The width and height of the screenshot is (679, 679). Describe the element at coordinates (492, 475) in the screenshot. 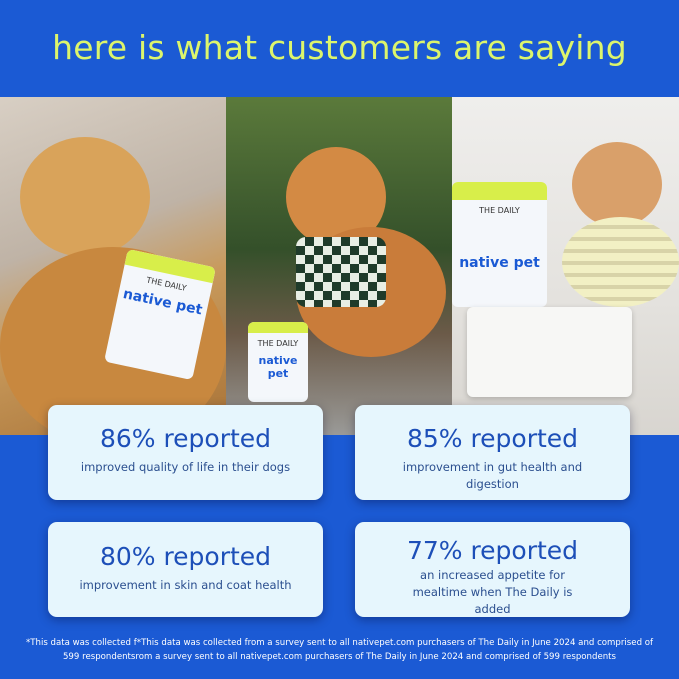

I see `stat-detail: improvement in gut health and digestion` at that location.